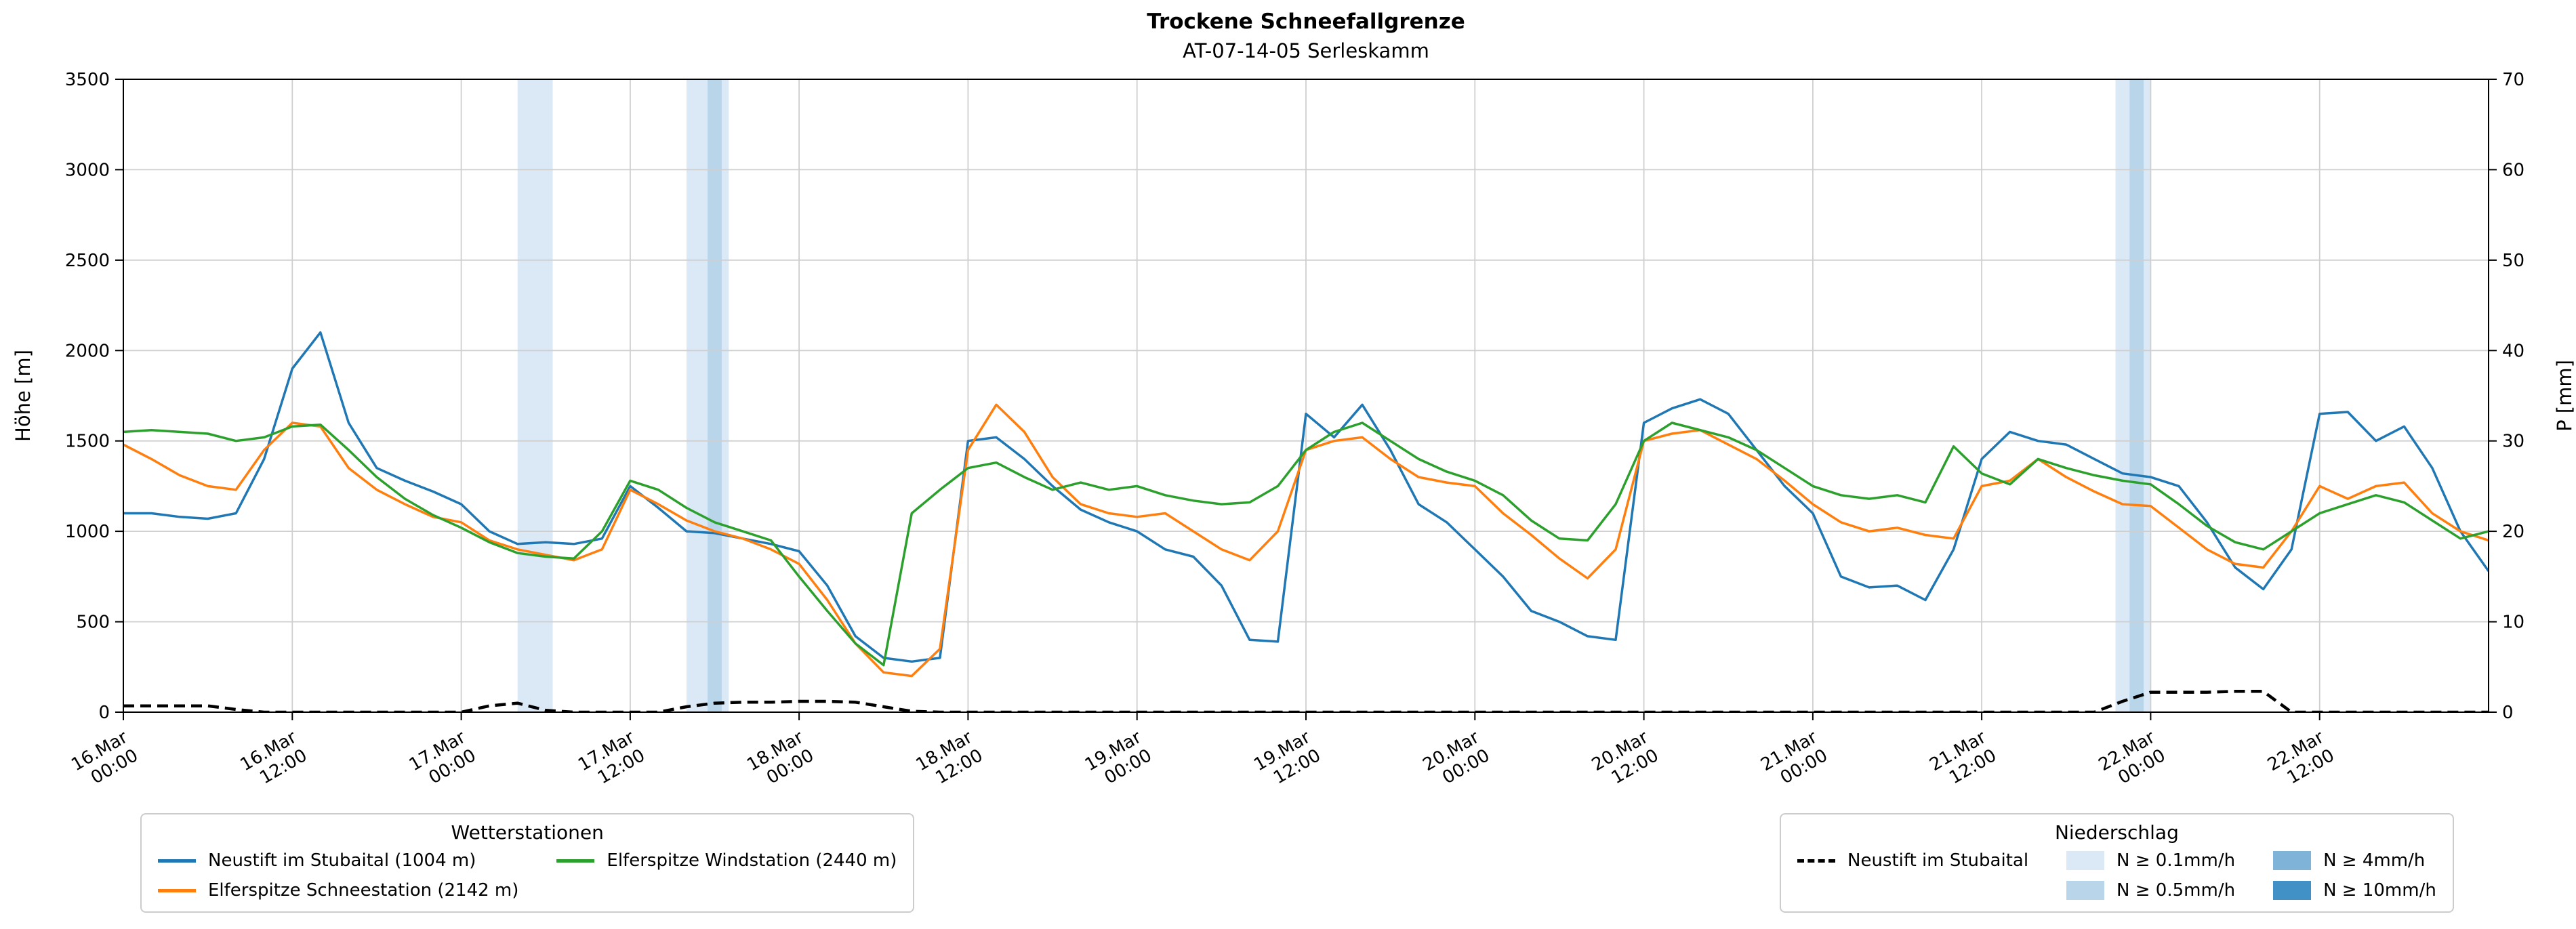  Describe the element at coordinates (177, 890) in the screenshot. I see `schneestation-line-swatch` at that location.